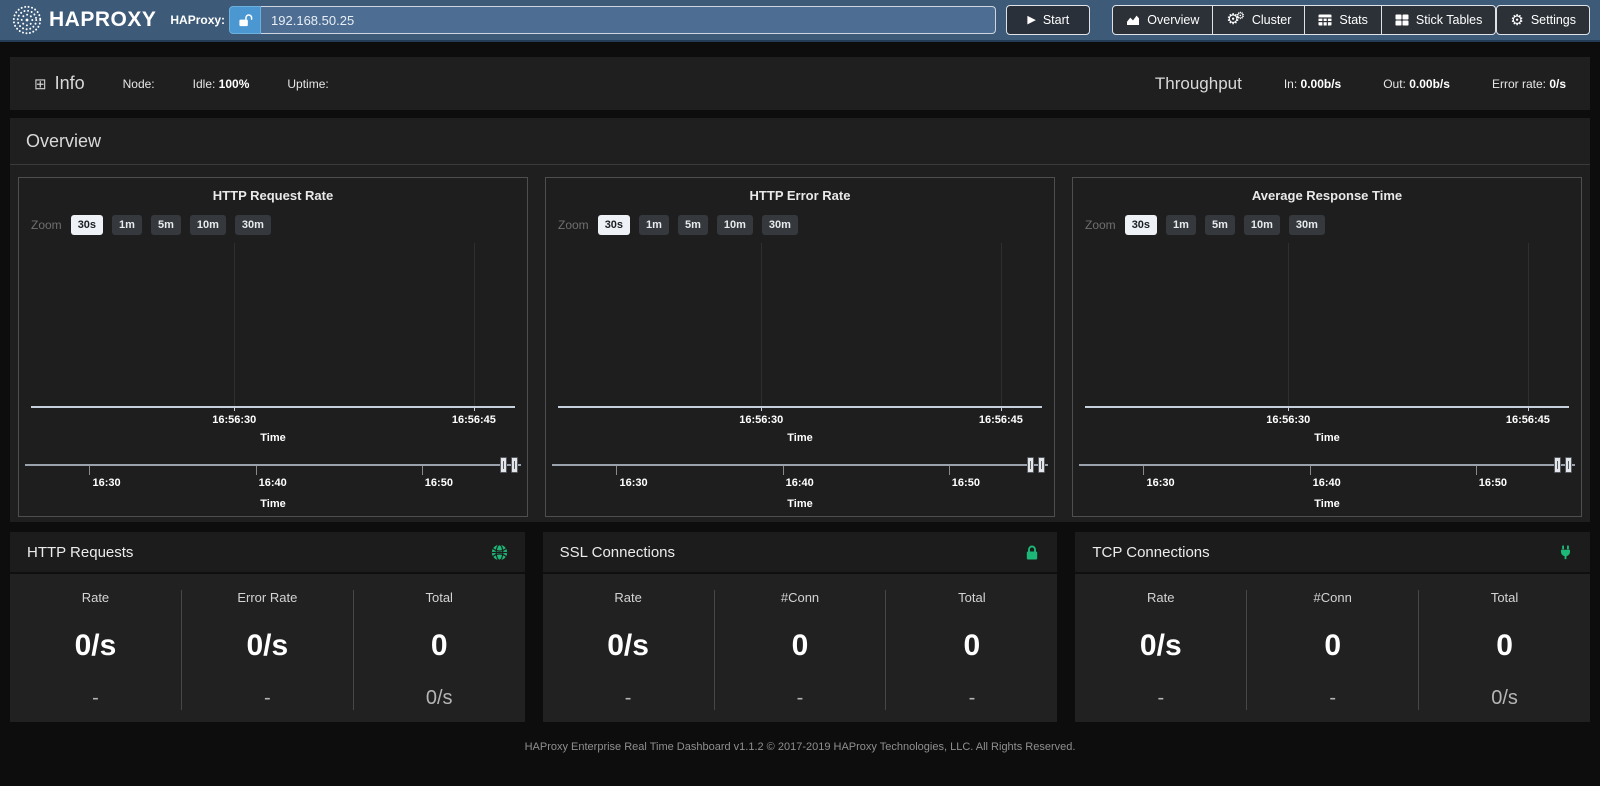 The width and height of the screenshot is (1600, 786). What do you see at coordinates (273, 195) in the screenshot?
I see `chart-title: HTTP Request Rate` at bounding box center [273, 195].